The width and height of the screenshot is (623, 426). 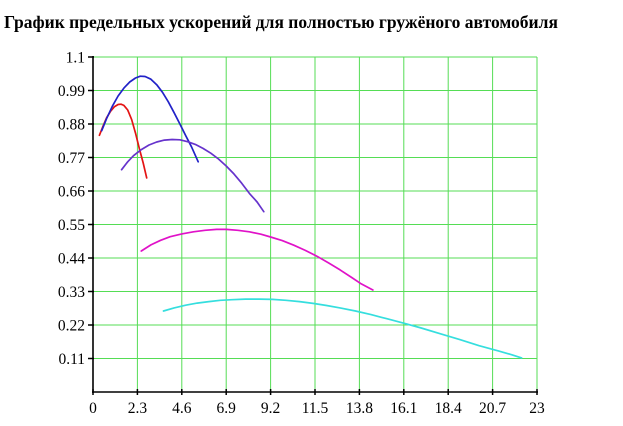 I want to click on x-tick-label: 20.7, so click(x=492, y=408).